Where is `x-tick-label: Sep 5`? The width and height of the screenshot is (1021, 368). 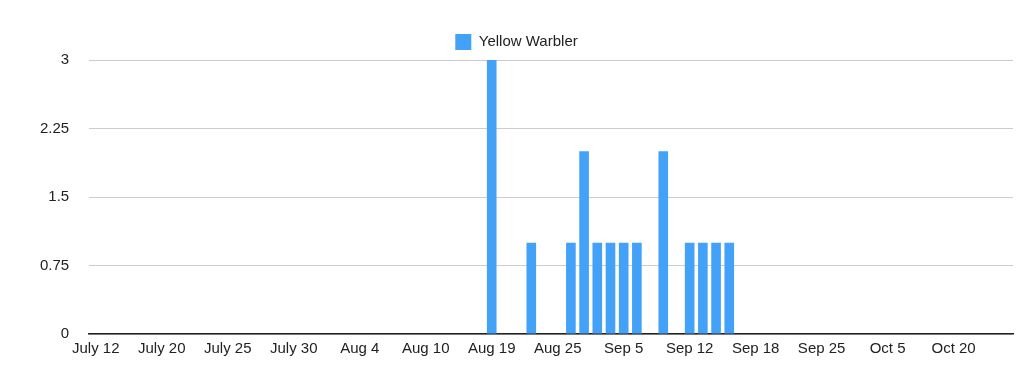
x-tick-label: Sep 5 is located at coordinates (624, 348).